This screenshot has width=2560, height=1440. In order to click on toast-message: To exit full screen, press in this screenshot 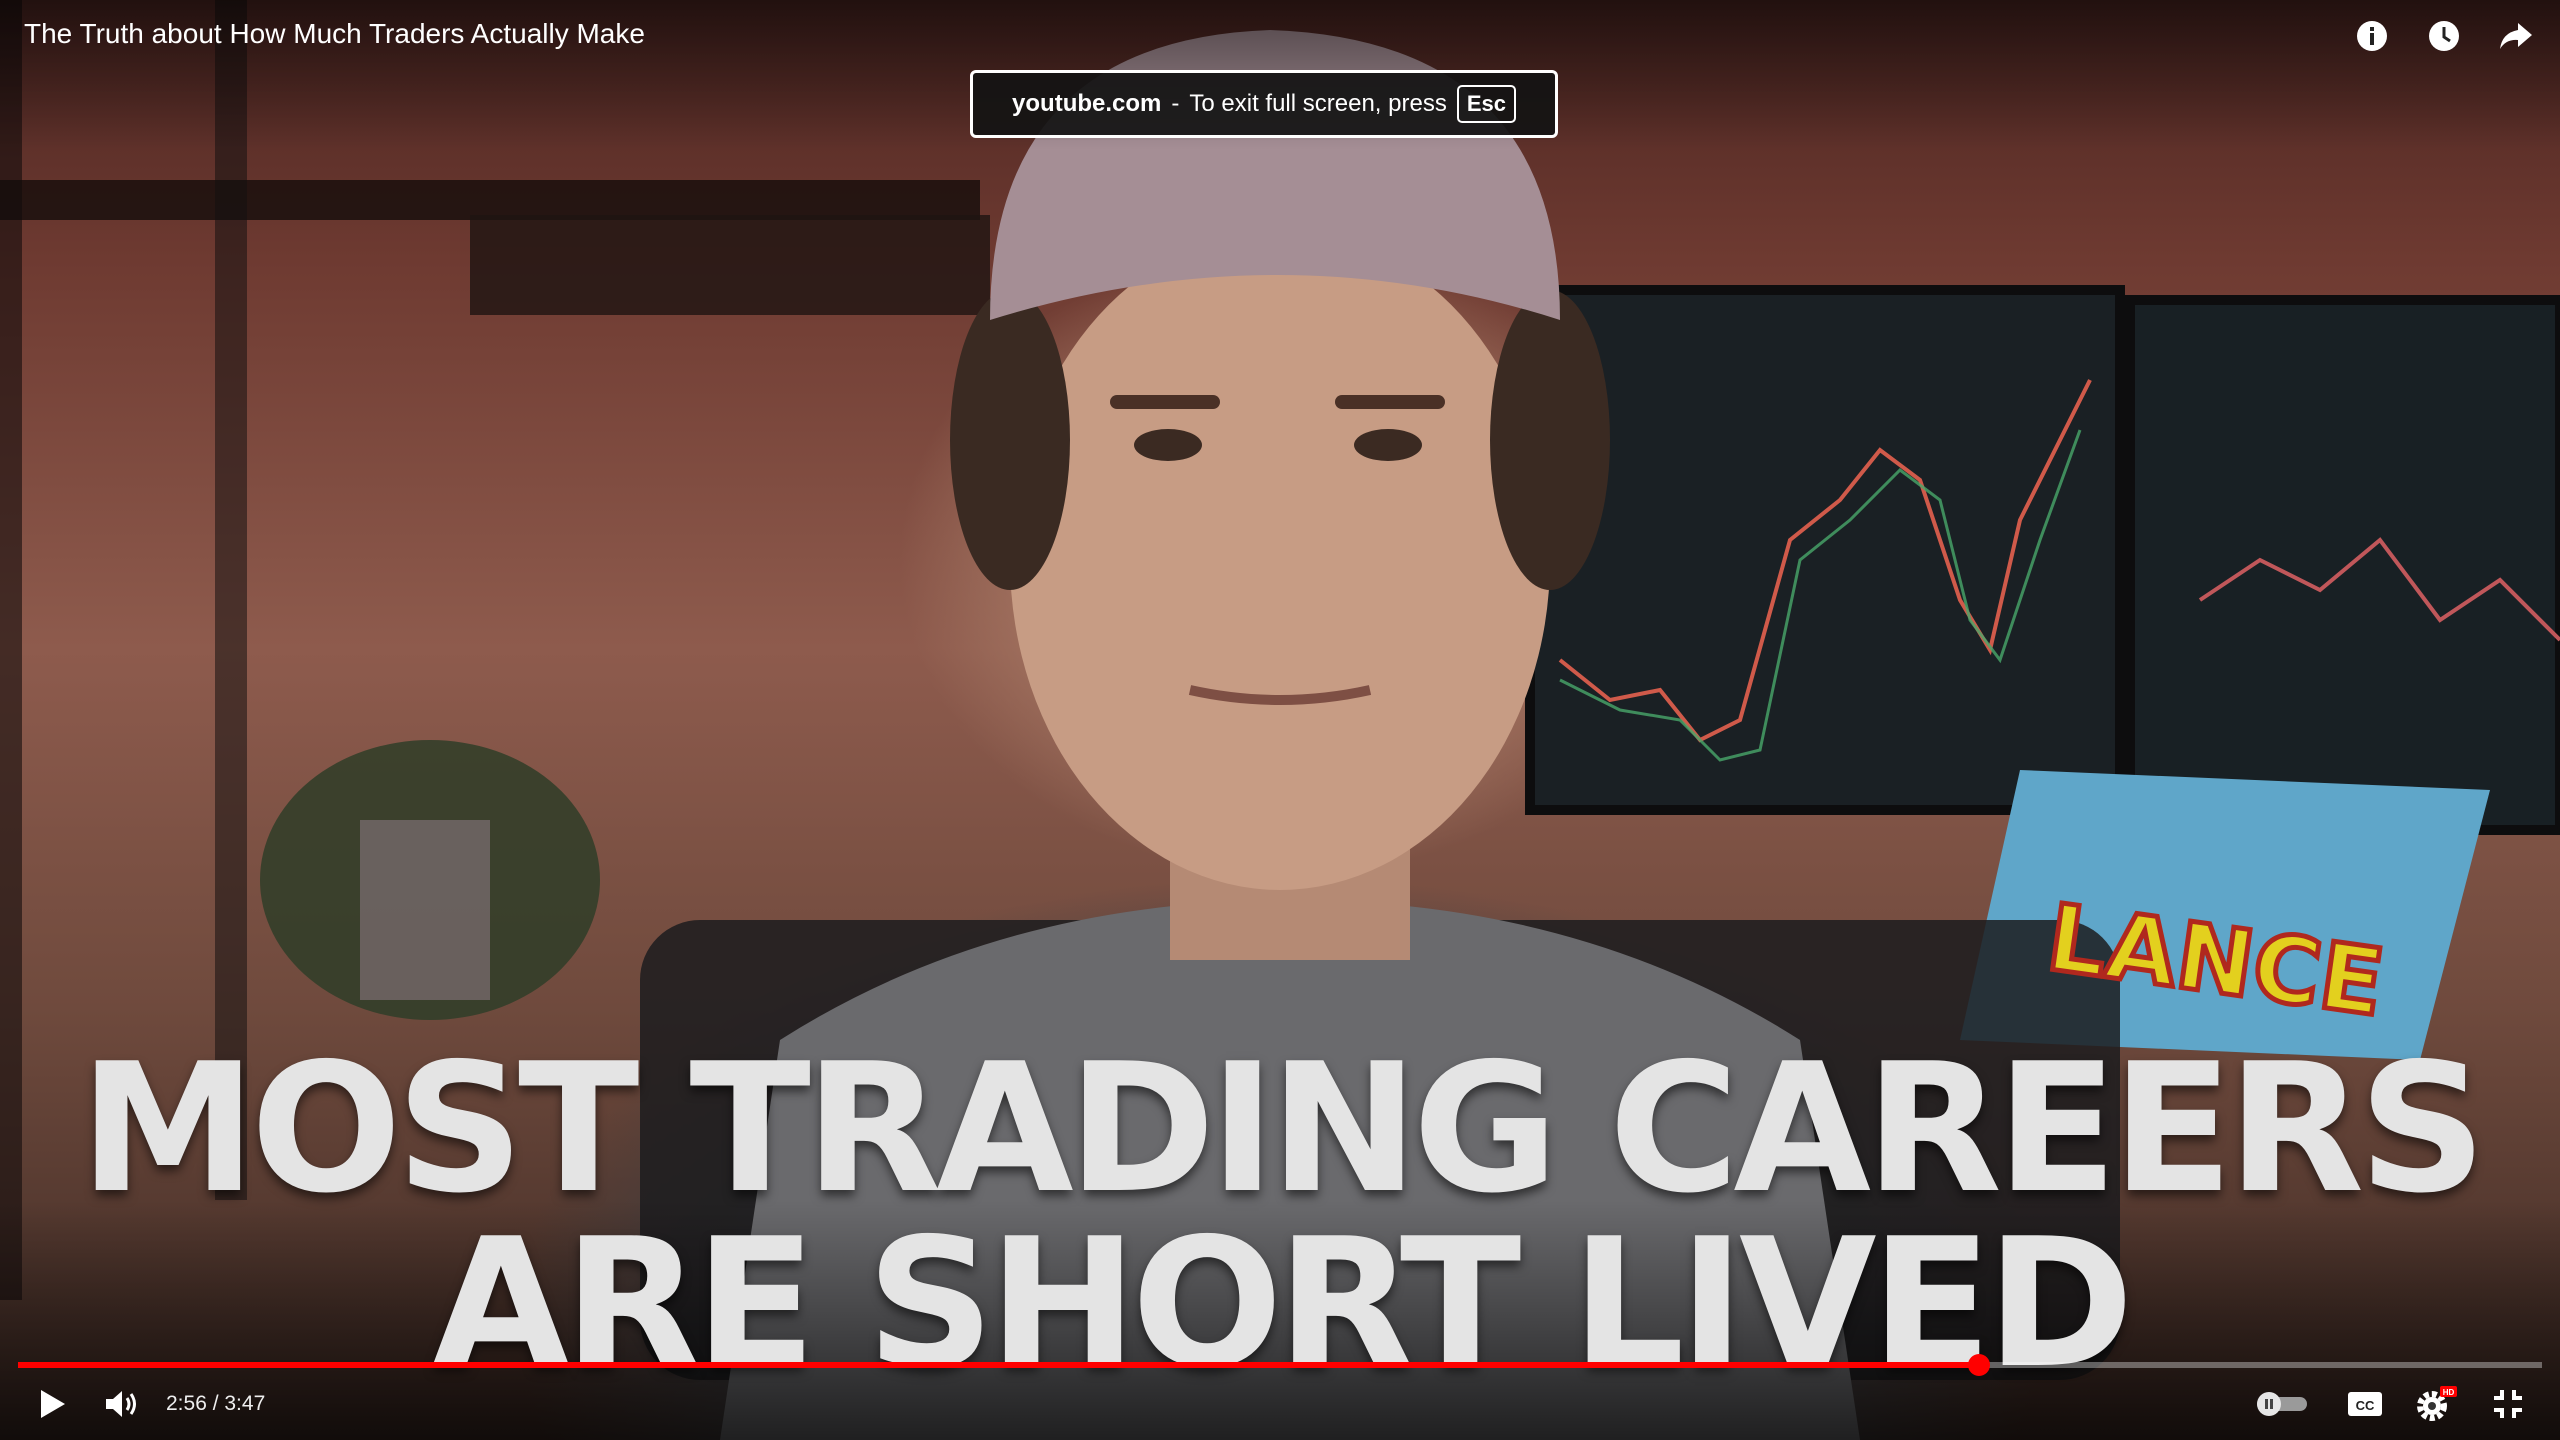, I will do `click(1318, 103)`.